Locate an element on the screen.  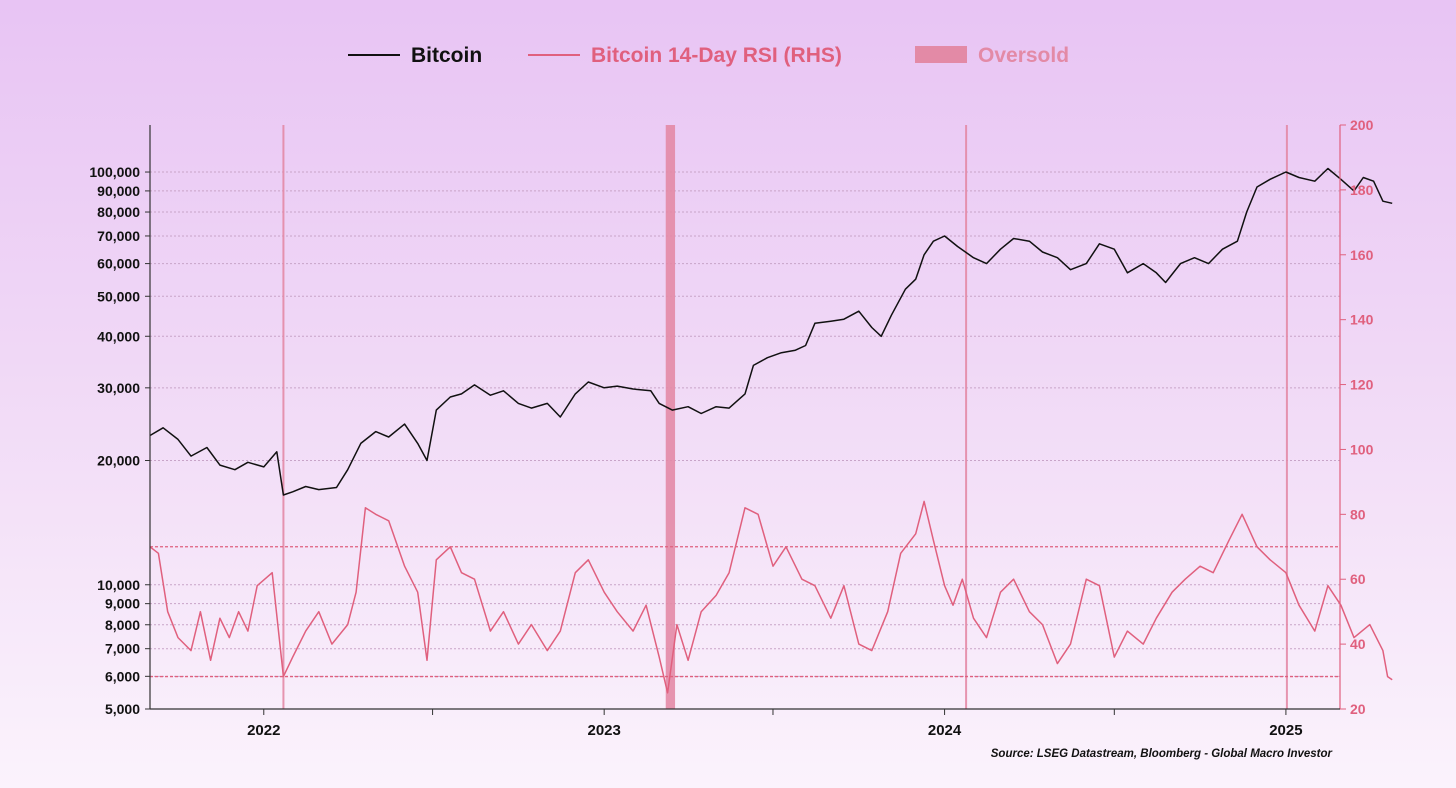
x-tick-label: 2024 is located at coordinates (945, 730).